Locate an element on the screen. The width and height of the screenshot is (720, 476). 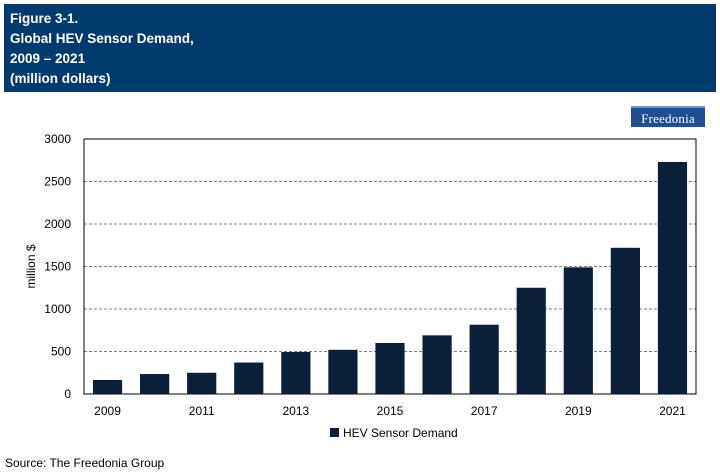
y-axis-label: million $ is located at coordinates (31, 266).